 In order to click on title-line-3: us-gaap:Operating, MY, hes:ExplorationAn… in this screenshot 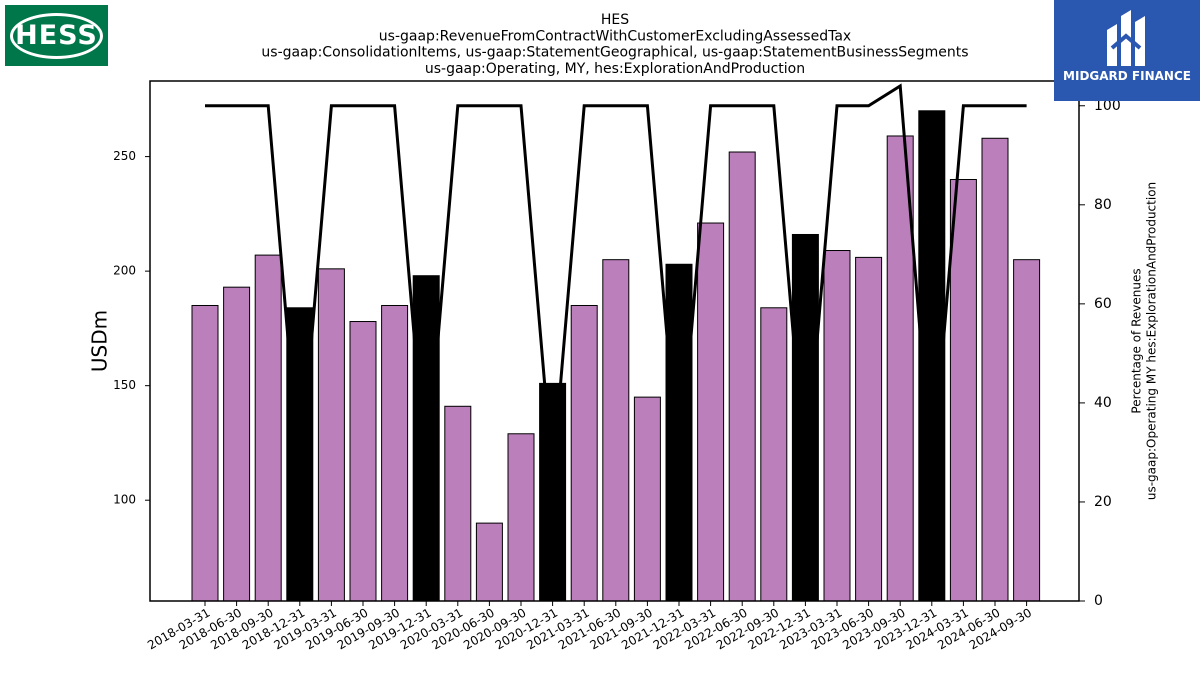, I will do `click(615, 69)`.